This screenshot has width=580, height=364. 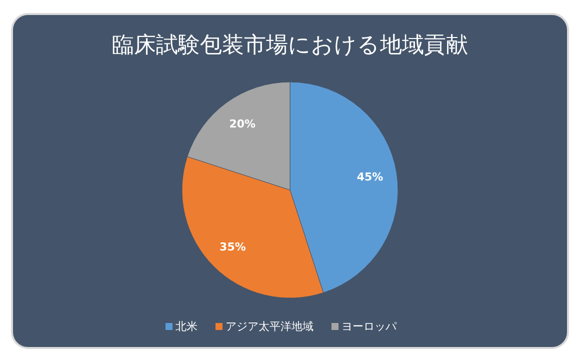 I want to click on data-label: 35%, so click(x=233, y=247).